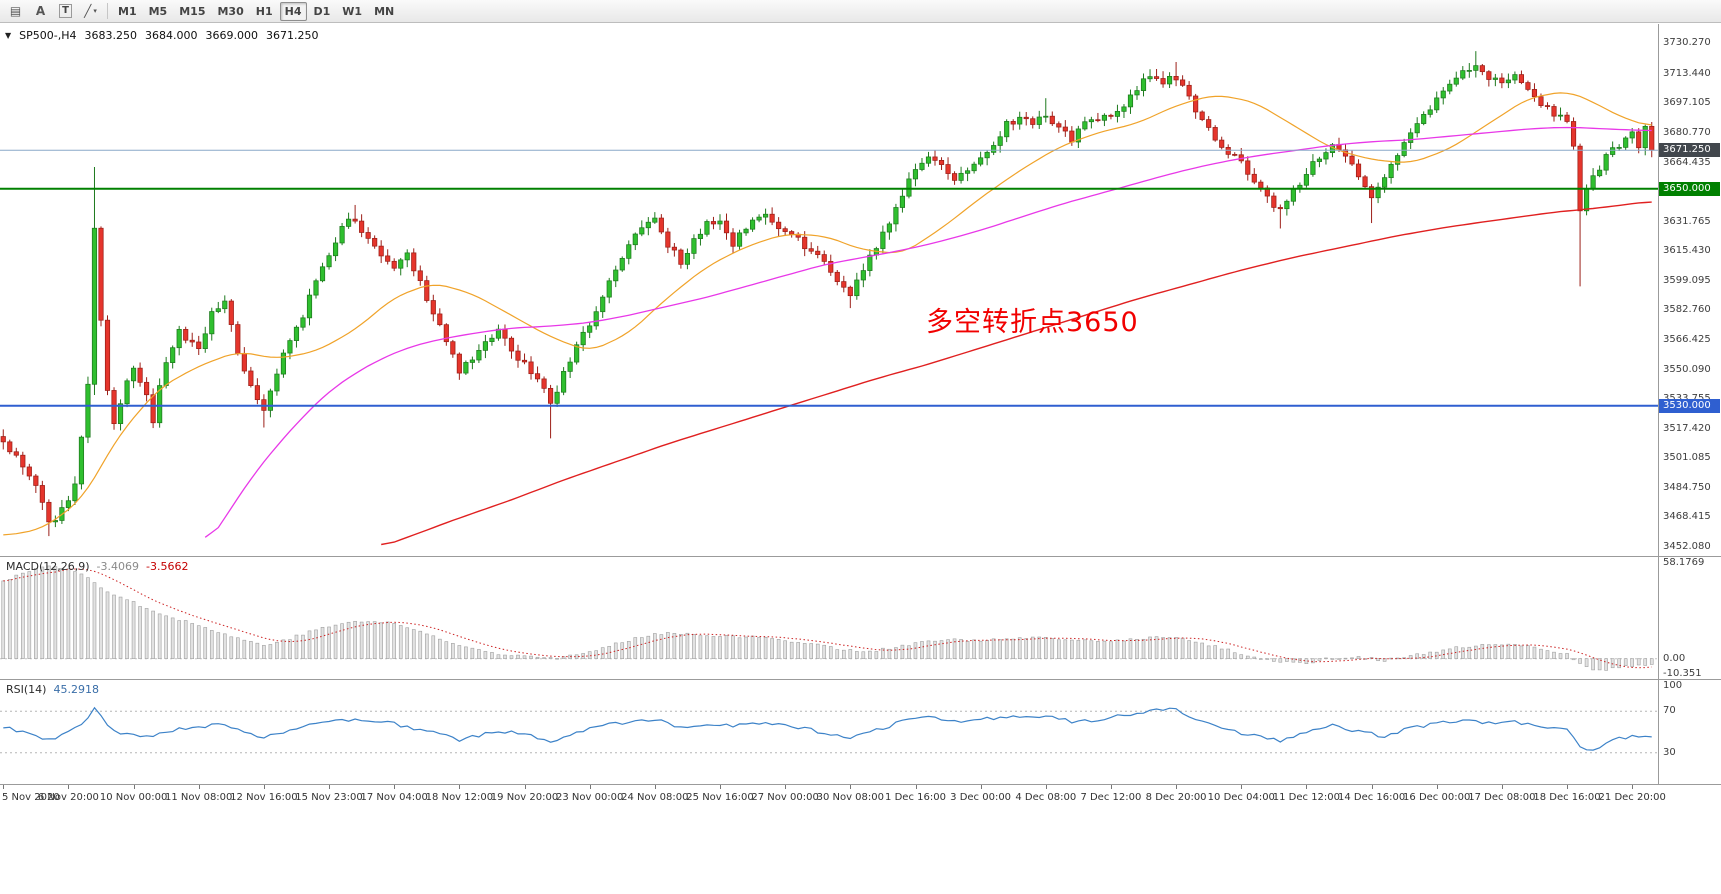 Image resolution: width=1721 pixels, height=894 pixels. What do you see at coordinates (329, 797) in the screenshot?
I see `time-axis-label: 15 Nov 23:00` at bounding box center [329, 797].